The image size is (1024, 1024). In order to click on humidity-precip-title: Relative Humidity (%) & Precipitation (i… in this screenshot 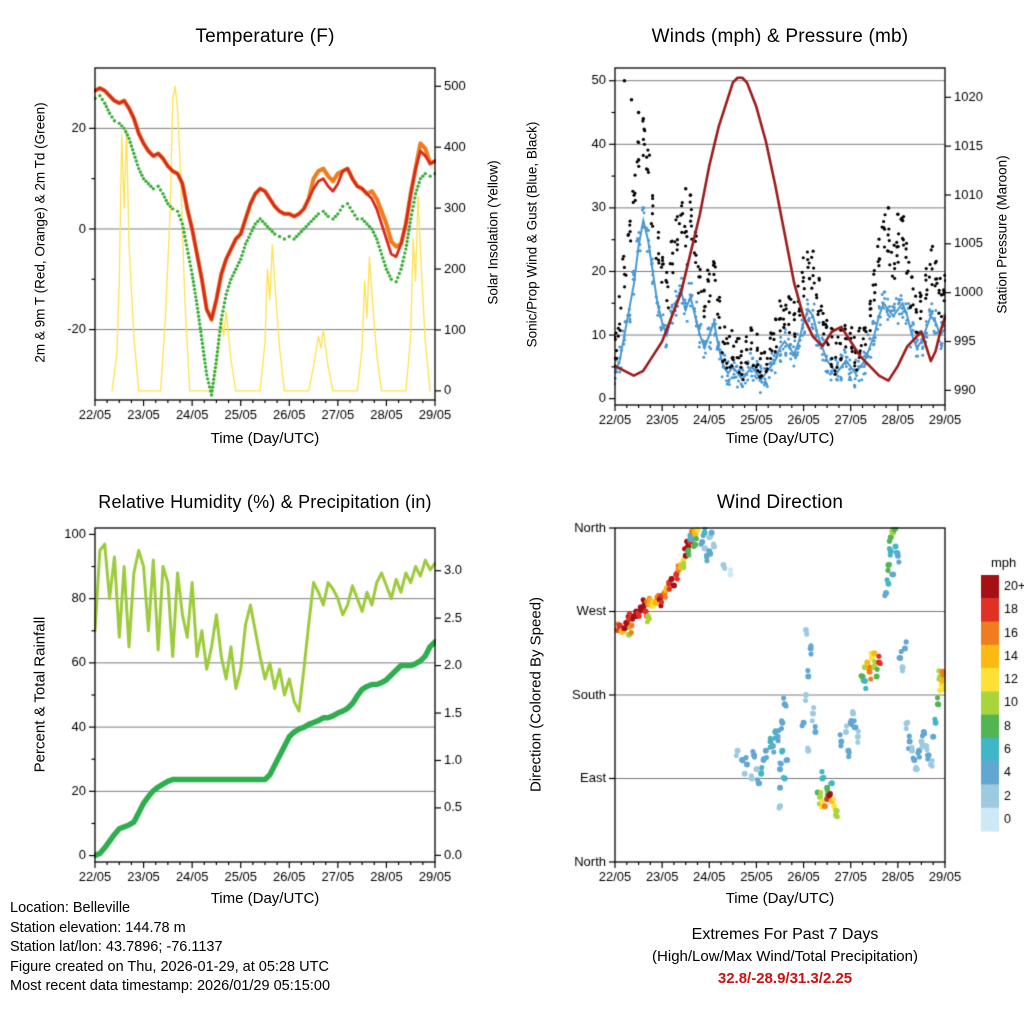, I will do `click(265, 502)`.